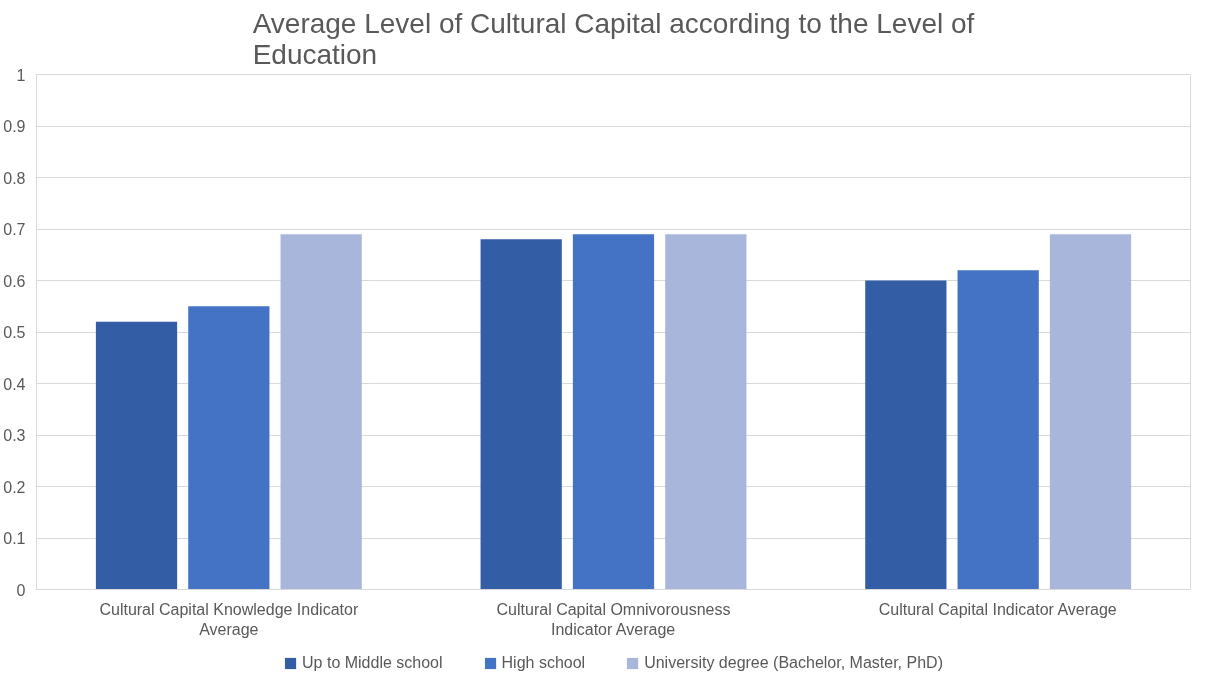  Describe the element at coordinates (14, 229) in the screenshot. I see `y-tick-label: 0.7` at that location.